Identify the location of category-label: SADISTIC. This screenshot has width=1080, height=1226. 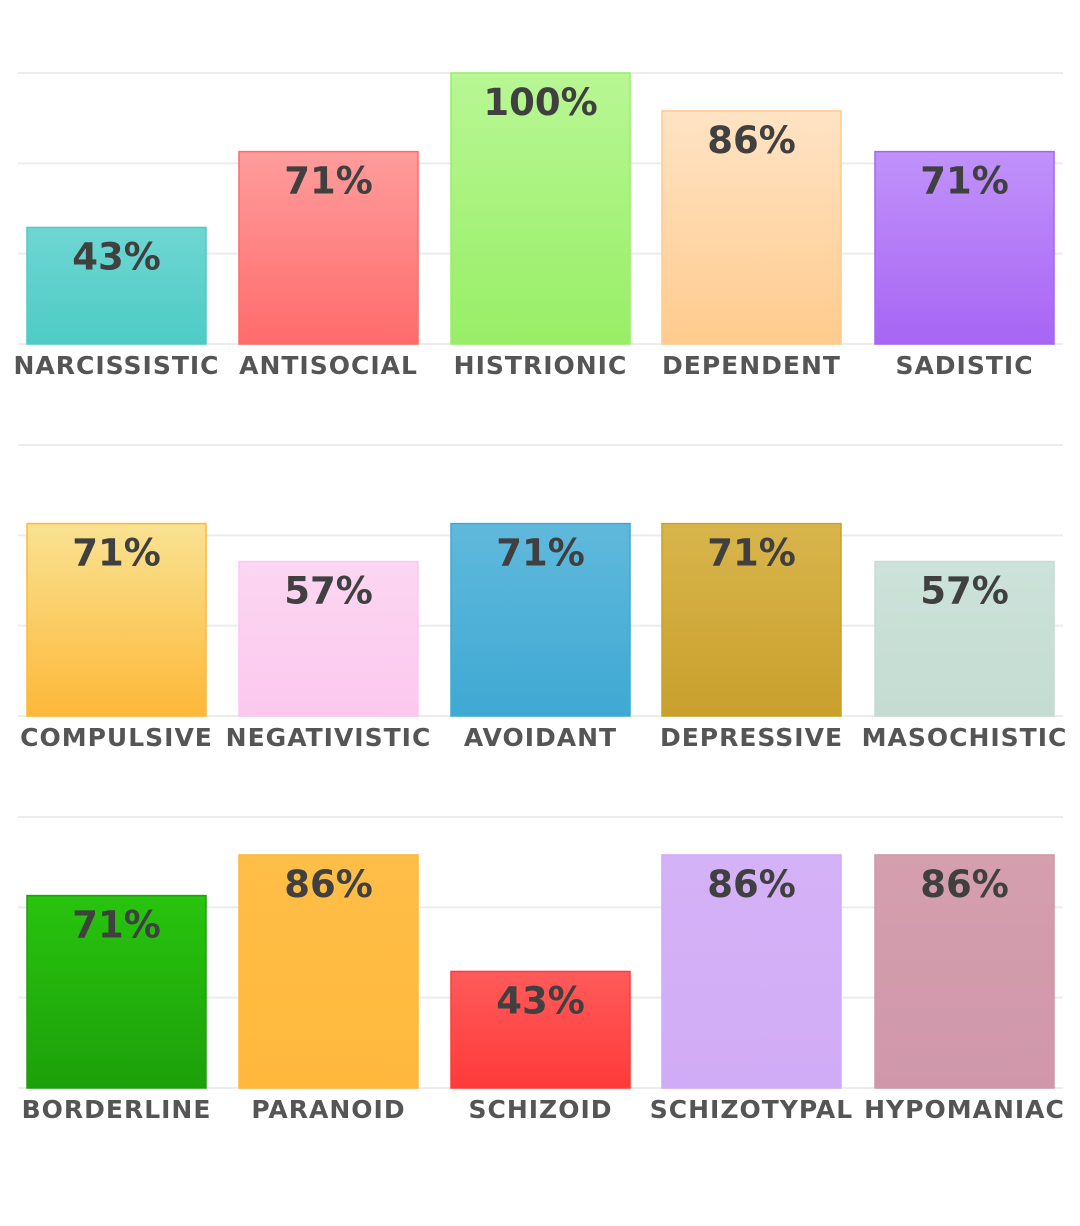
(964, 365).